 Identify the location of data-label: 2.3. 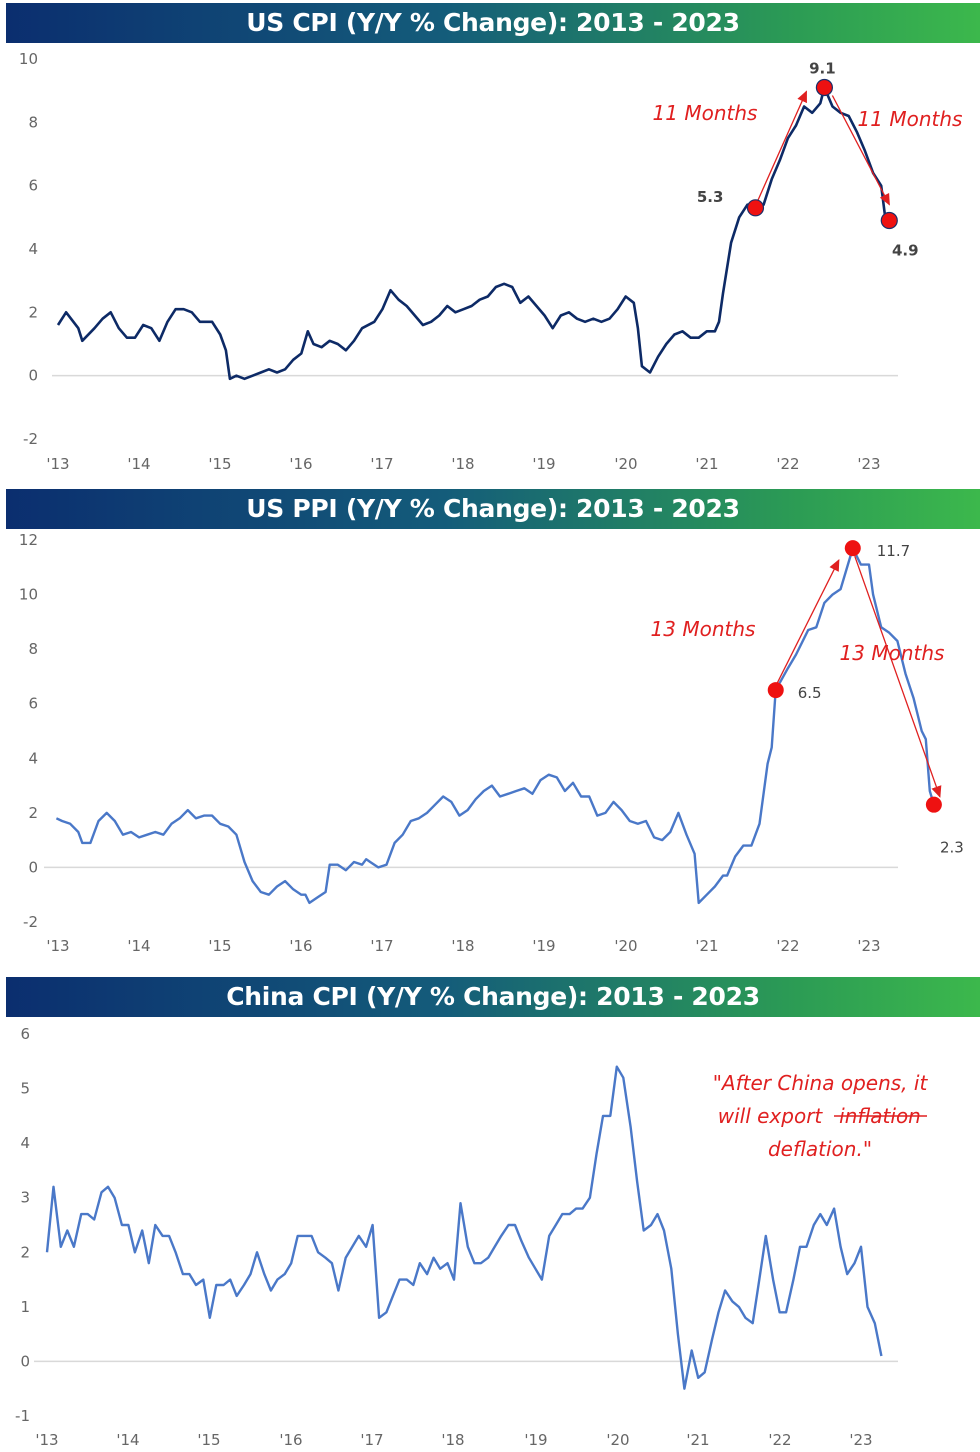
(952, 848).